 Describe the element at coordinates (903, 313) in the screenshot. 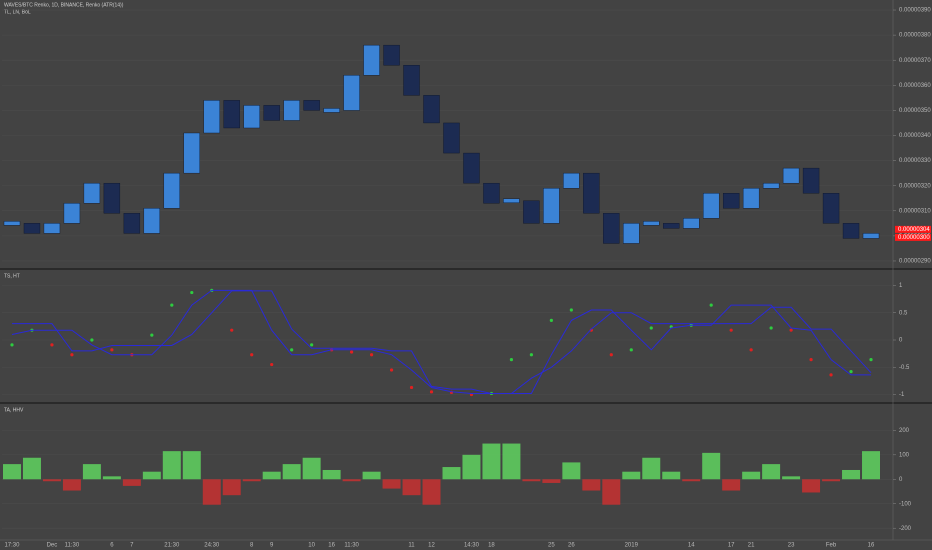

I see `y-tick-label: 0.5` at that location.